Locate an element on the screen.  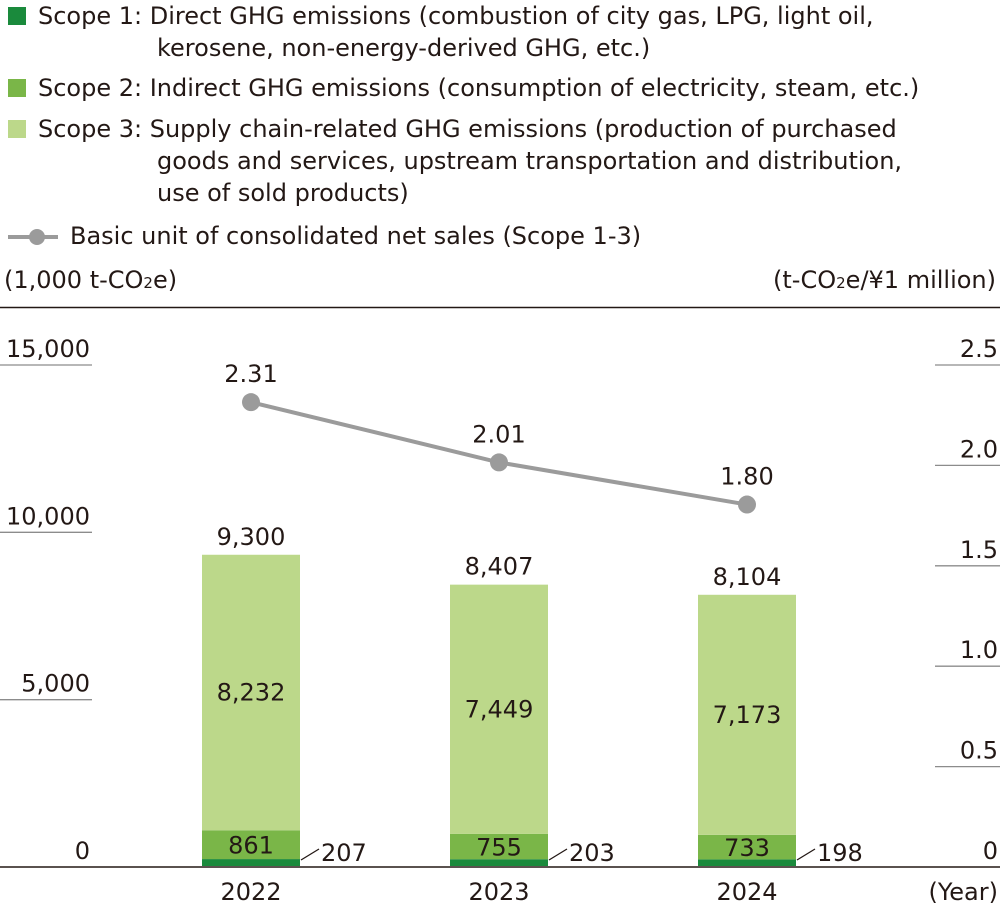
scope2-value-label: 755 is located at coordinates (499, 848).